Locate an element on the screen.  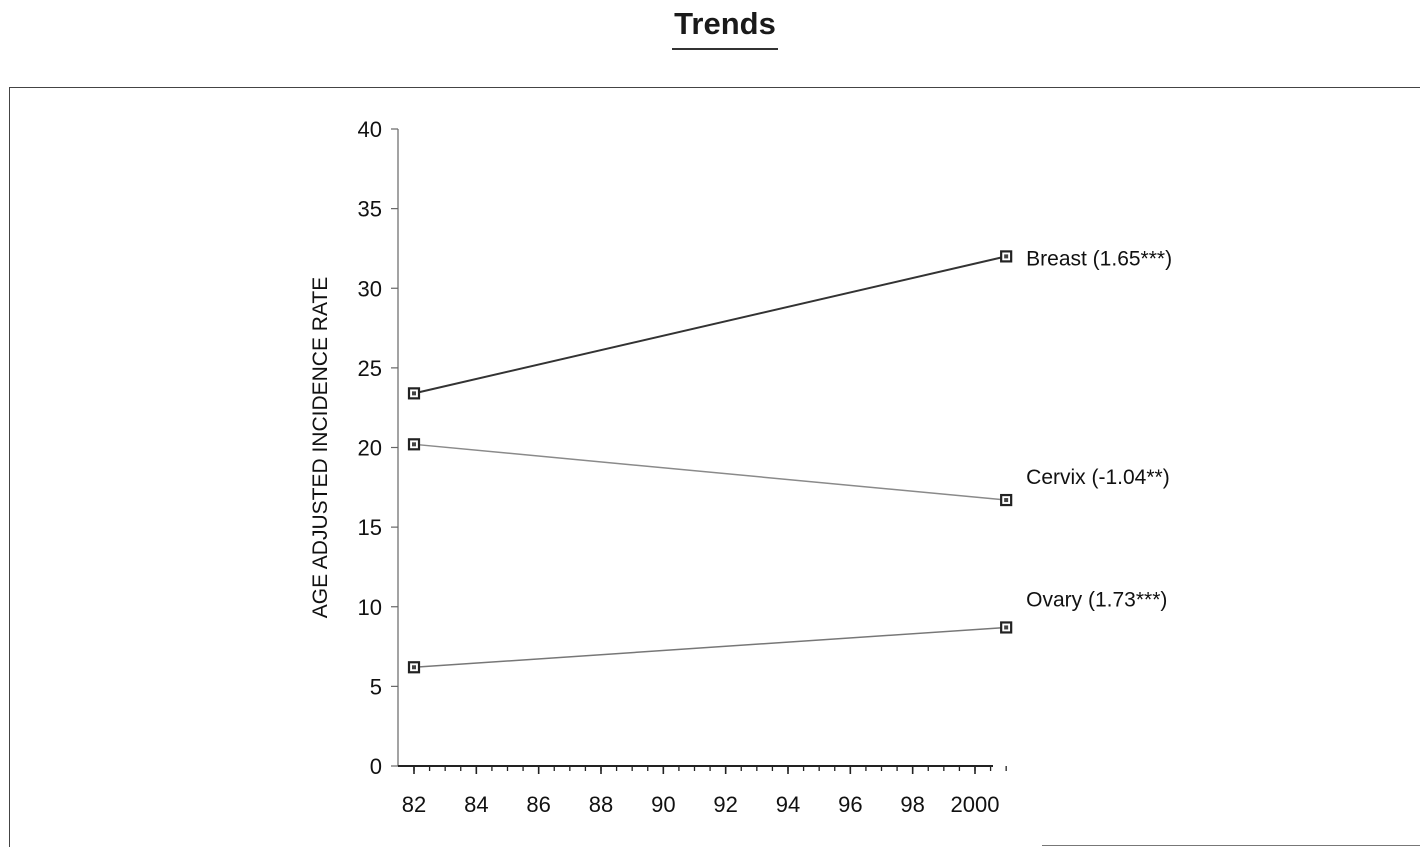
frame-bottom-edge is located at coordinates (1231, 845).